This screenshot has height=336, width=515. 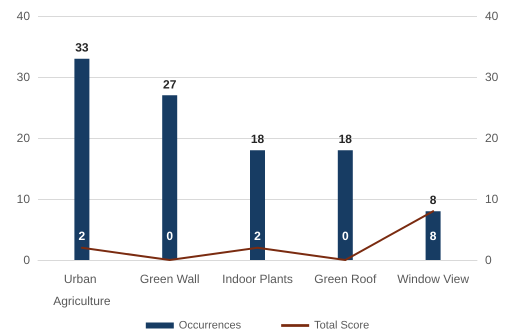 I want to click on legend-label: Total Score, so click(x=342, y=326).